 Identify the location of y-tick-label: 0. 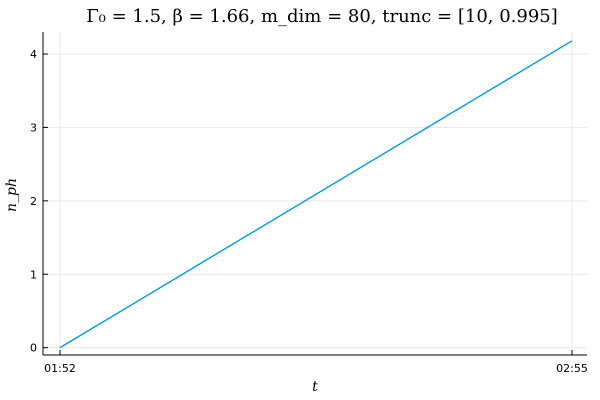
(33, 348).